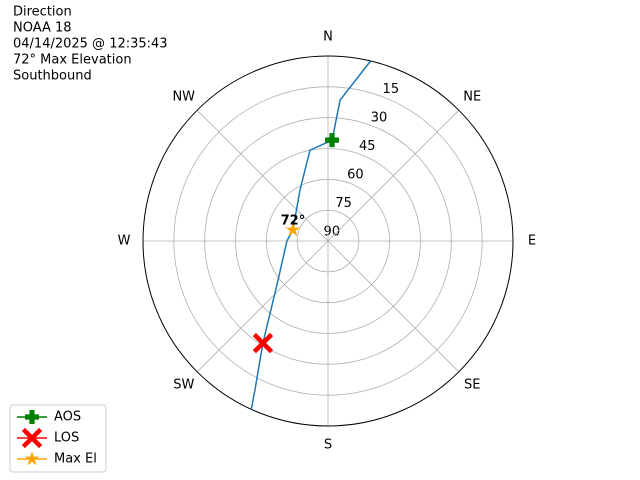 Image resolution: width=640 pixels, height=480 pixels. I want to click on theta-tick-label: NE, so click(472, 96).